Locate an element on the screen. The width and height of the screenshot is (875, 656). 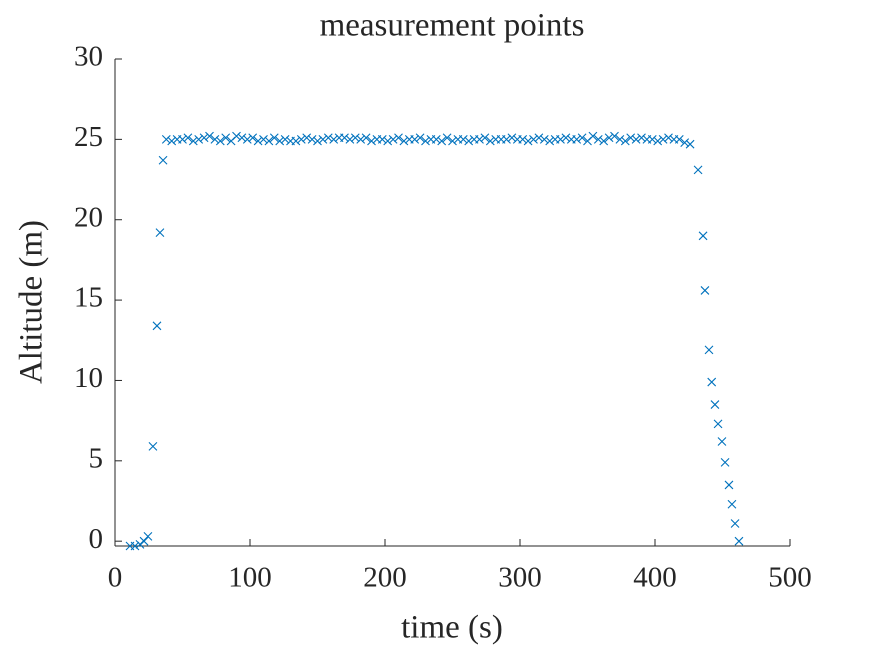
chart-title: measurement points is located at coordinates (452, 26).